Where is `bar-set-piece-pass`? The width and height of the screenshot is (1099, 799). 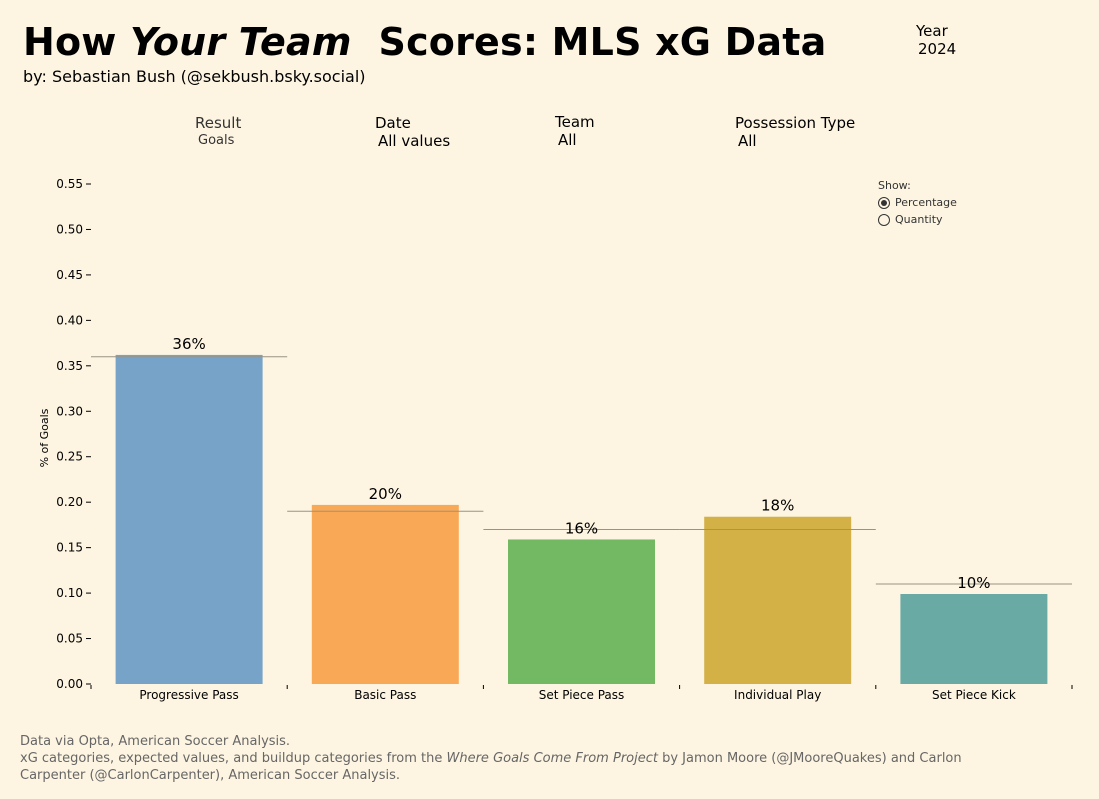
bar-set-piece-pass is located at coordinates (581, 611).